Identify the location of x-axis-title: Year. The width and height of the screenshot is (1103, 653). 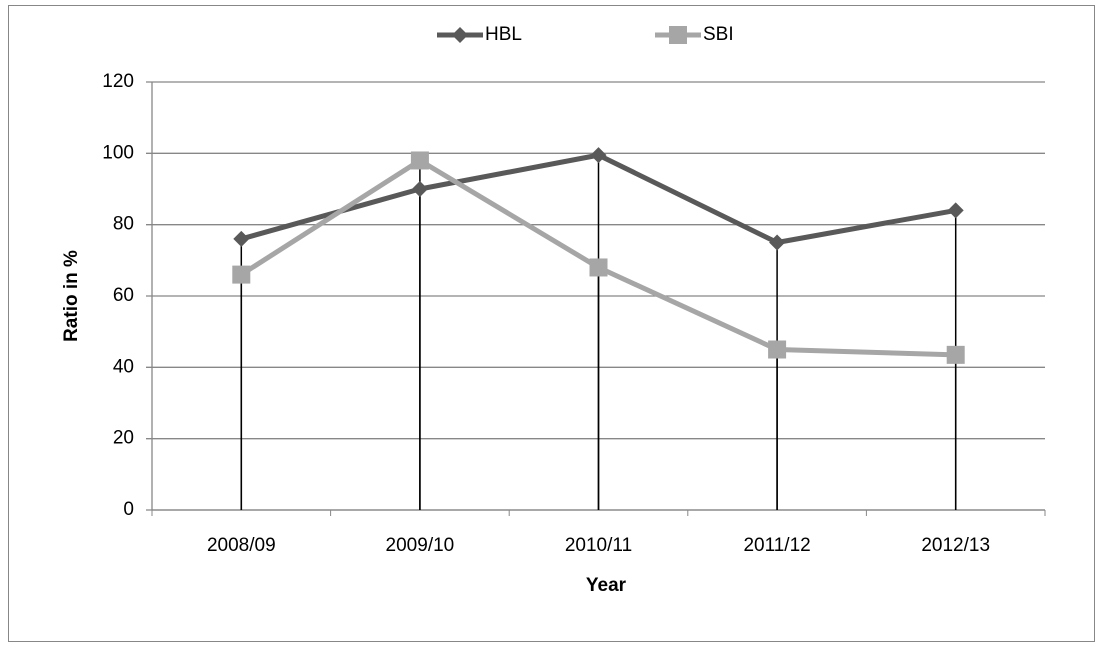
(606, 585).